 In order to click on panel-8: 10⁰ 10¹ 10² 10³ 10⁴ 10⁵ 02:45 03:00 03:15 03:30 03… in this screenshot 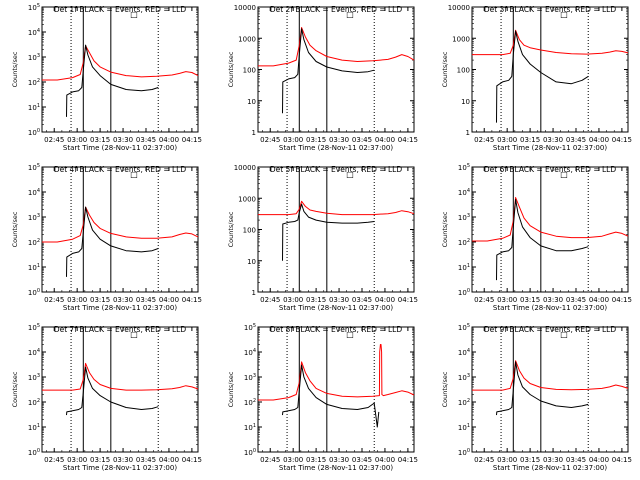, I will do `click(322, 397)`.